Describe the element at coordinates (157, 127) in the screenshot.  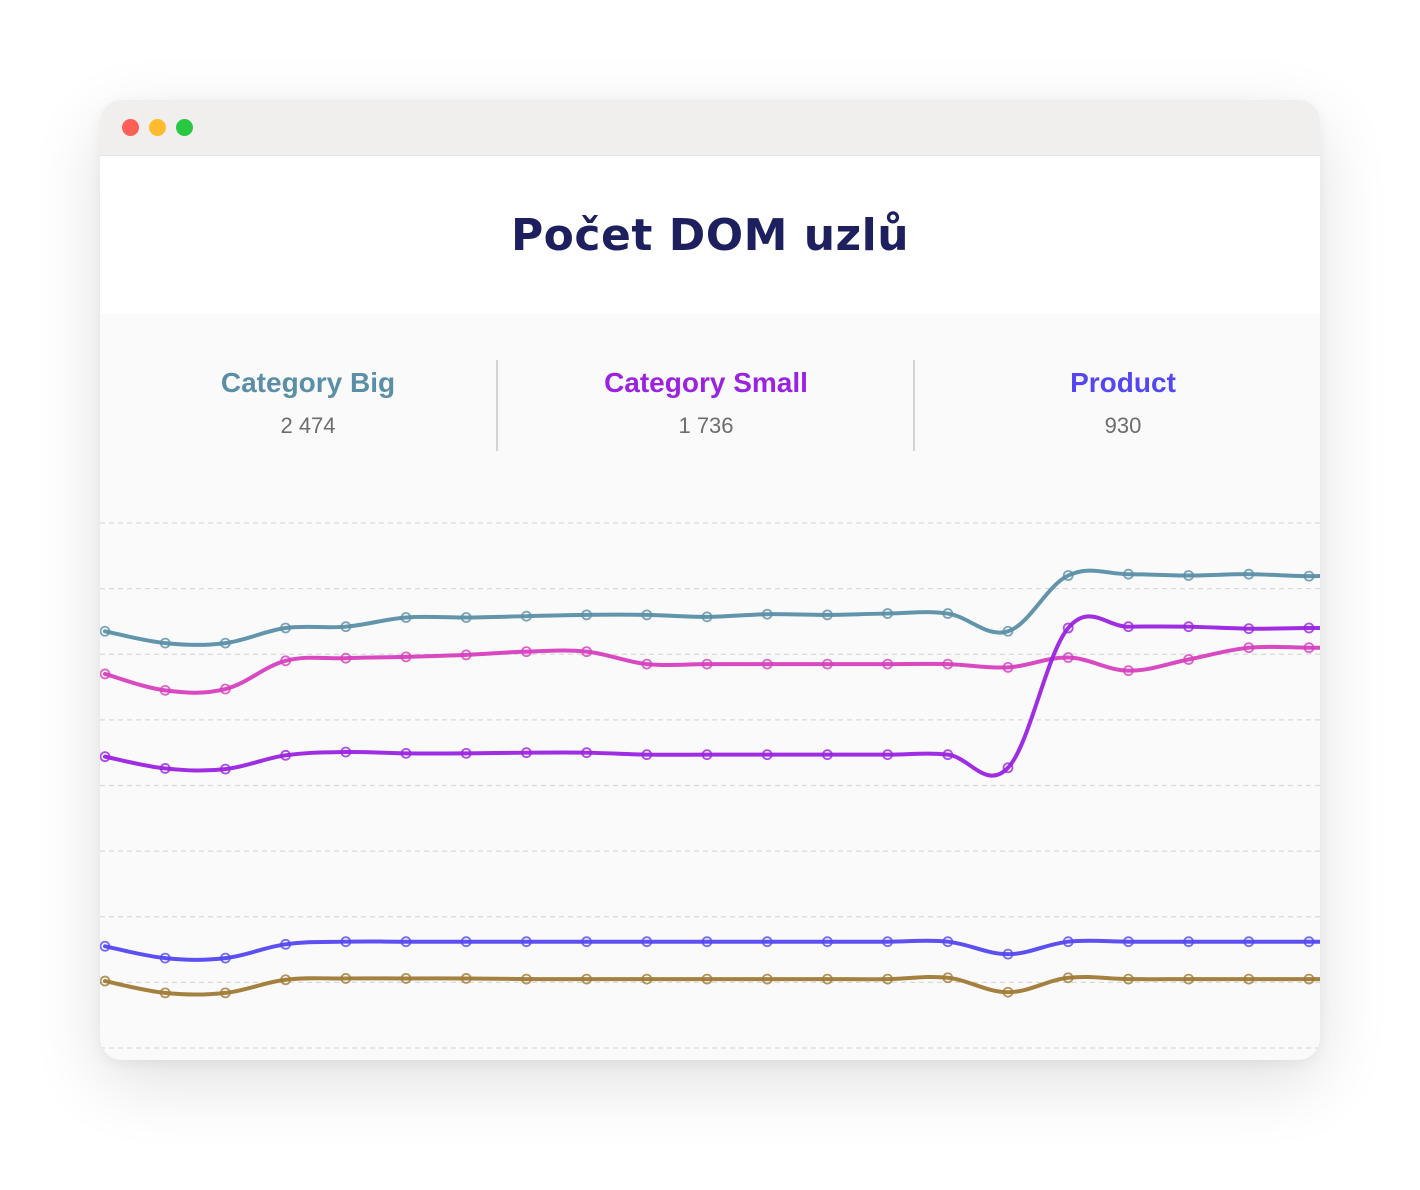
I see `minimize-window-button` at that location.